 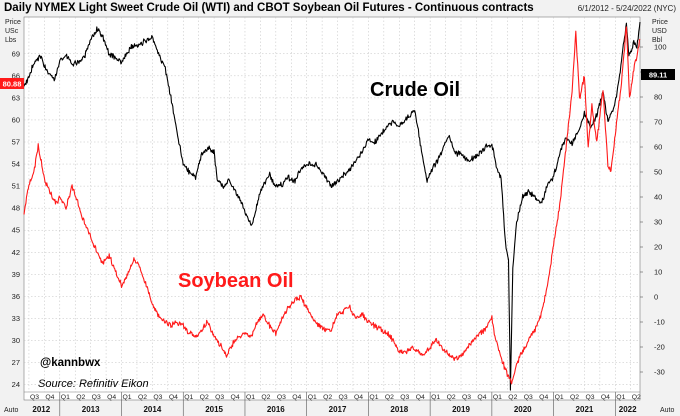 What do you see at coordinates (658, 75) in the screenshot?
I see `last-value-crude-text: 89.11` at bounding box center [658, 75].